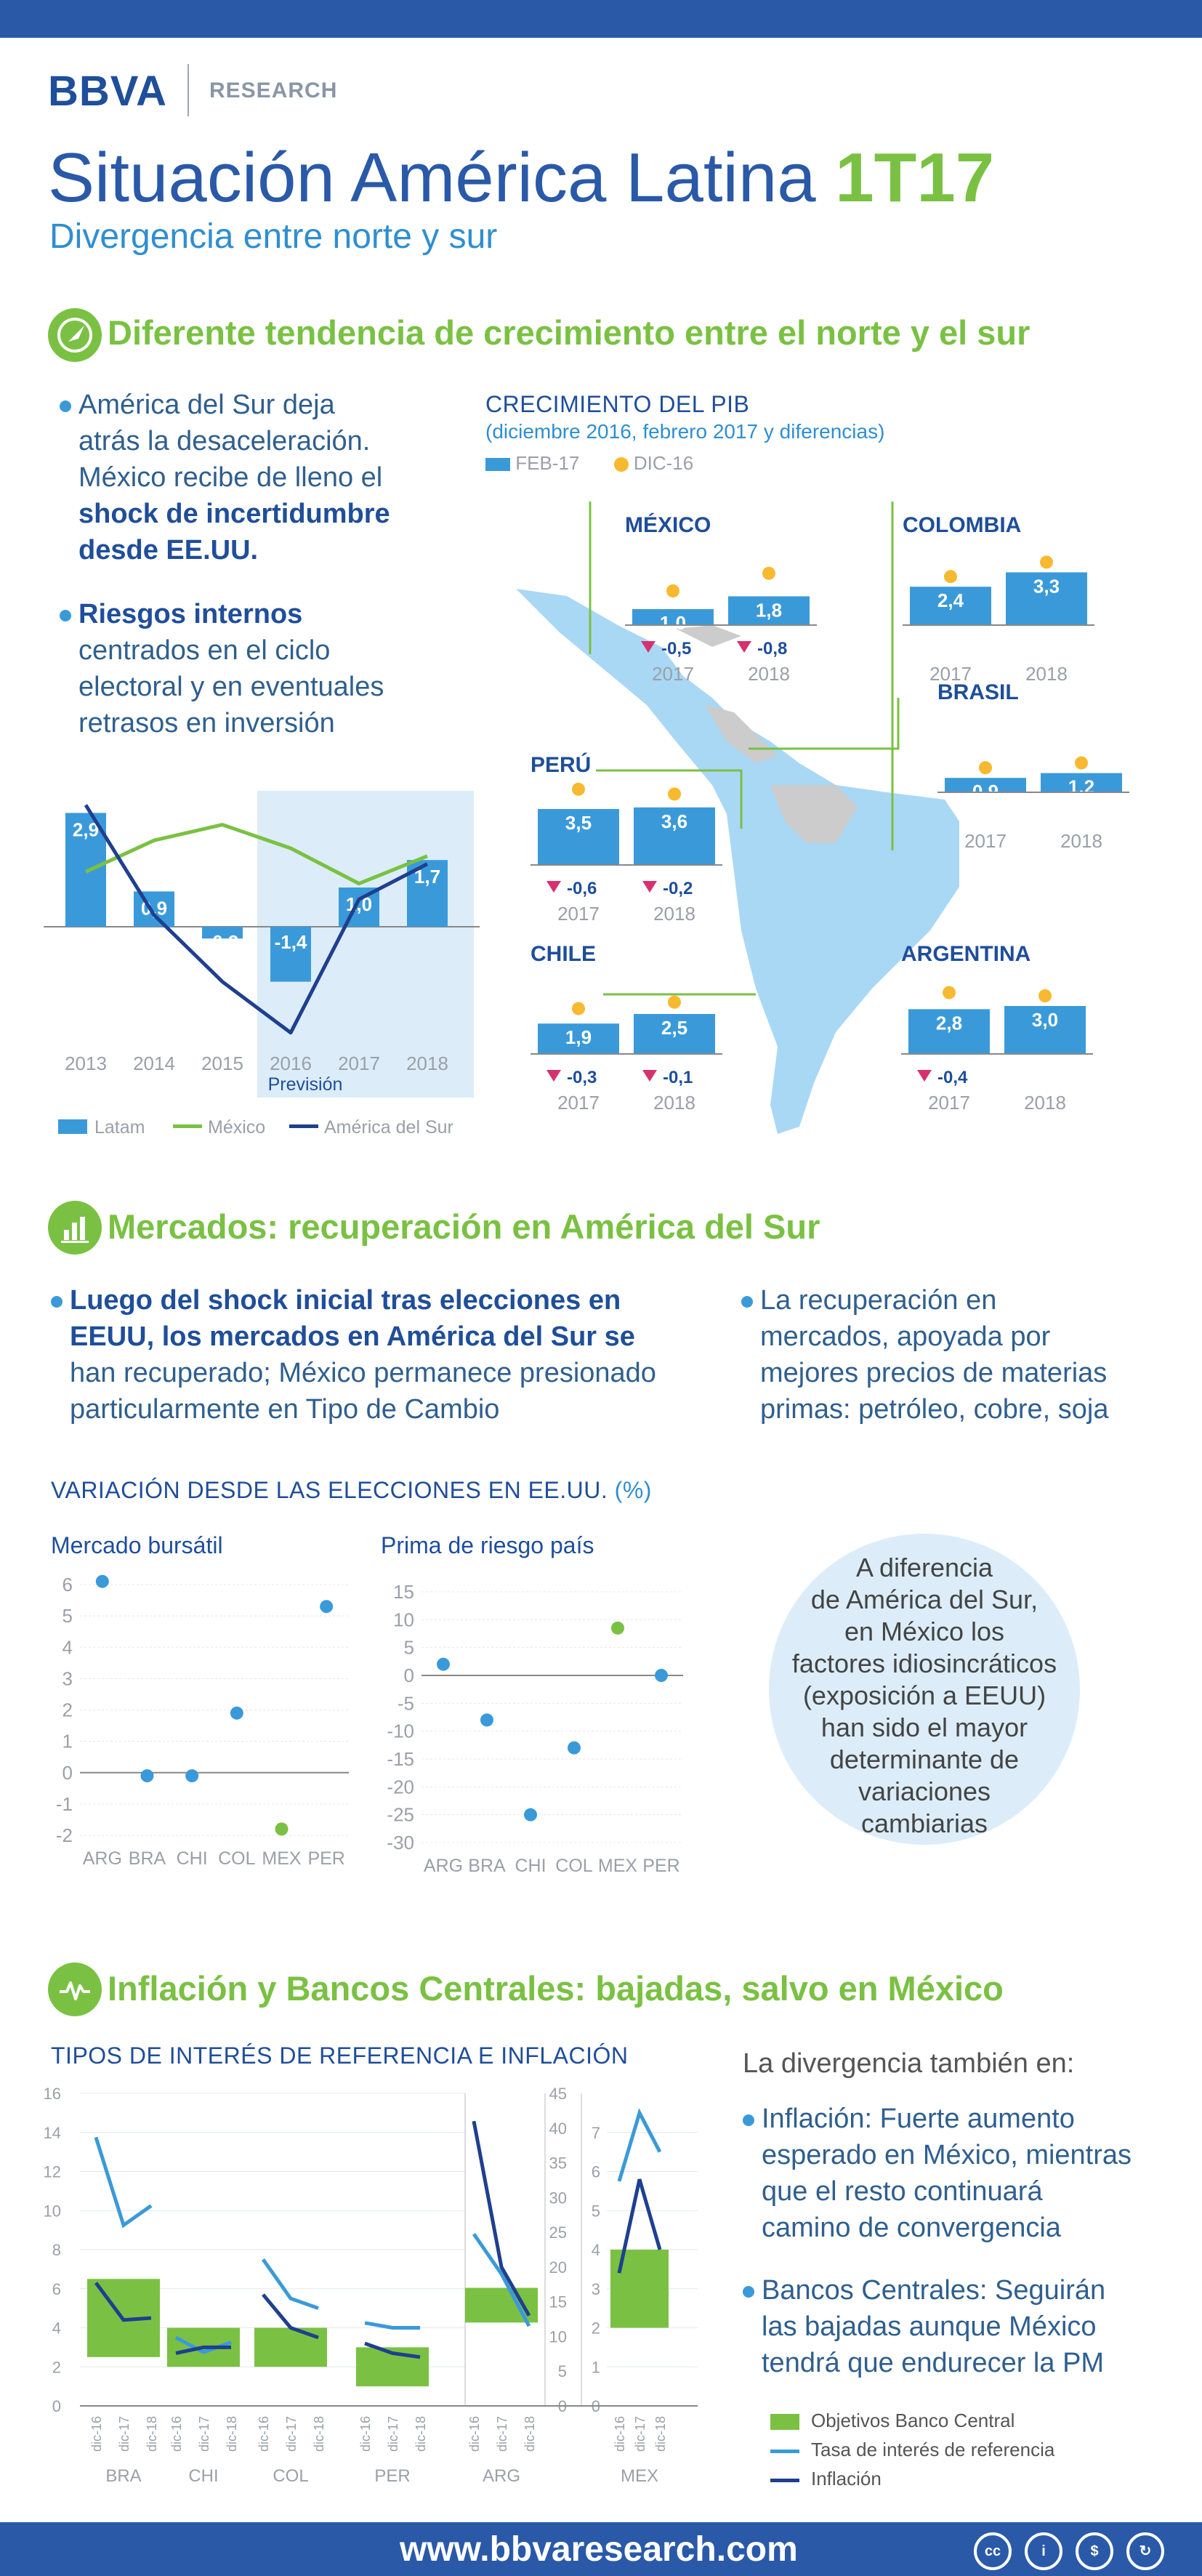  What do you see at coordinates (596, 2172) in the screenshot?
I see `y-tick-label-mex: 6` at bounding box center [596, 2172].